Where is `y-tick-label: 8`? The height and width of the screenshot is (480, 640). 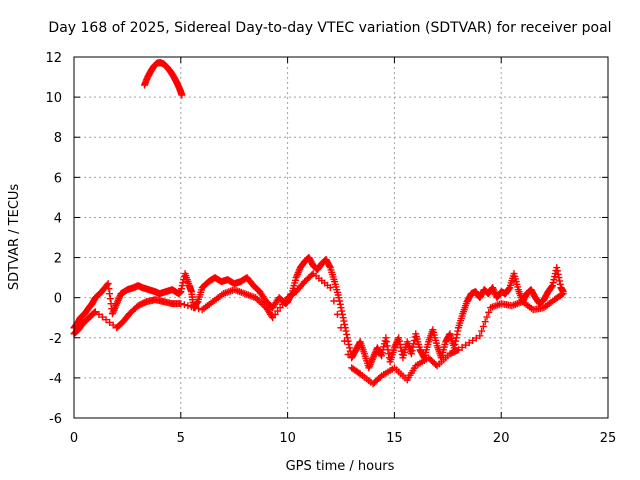 y-tick-label: 8 is located at coordinates (58, 138).